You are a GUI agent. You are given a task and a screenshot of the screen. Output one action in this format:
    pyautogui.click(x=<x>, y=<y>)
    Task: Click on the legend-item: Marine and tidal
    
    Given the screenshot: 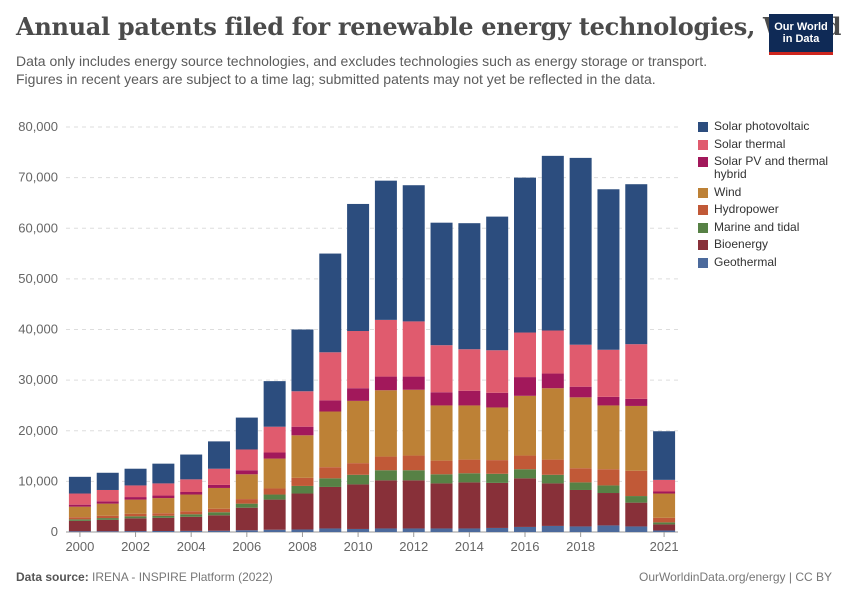 What is the action you would take?
    pyautogui.click(x=773, y=227)
    